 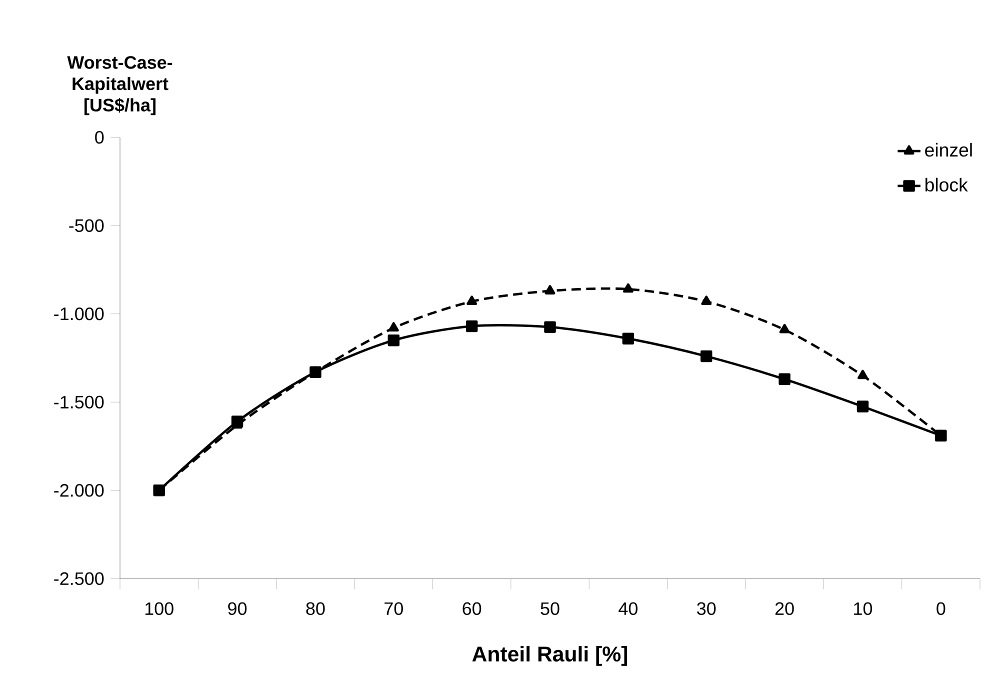 I want to click on legend-label: block, so click(x=947, y=185).